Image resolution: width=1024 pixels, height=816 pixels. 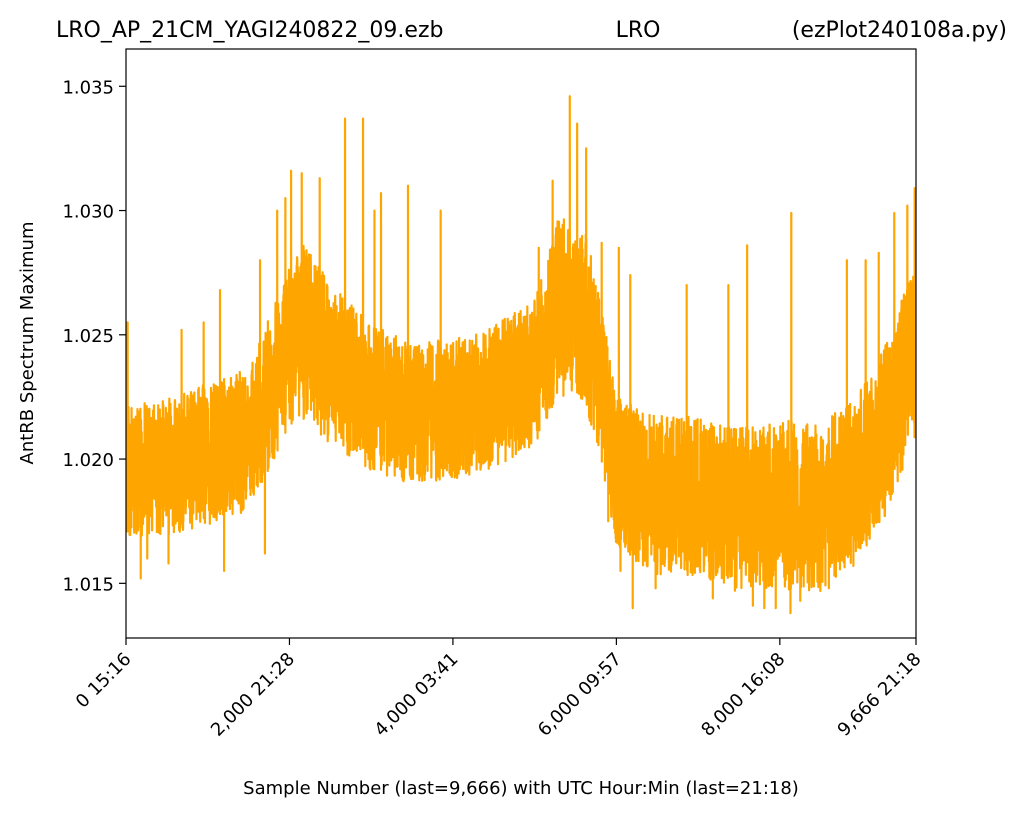 I want to click on y-tick-label: 1.030, so click(x=88, y=212).